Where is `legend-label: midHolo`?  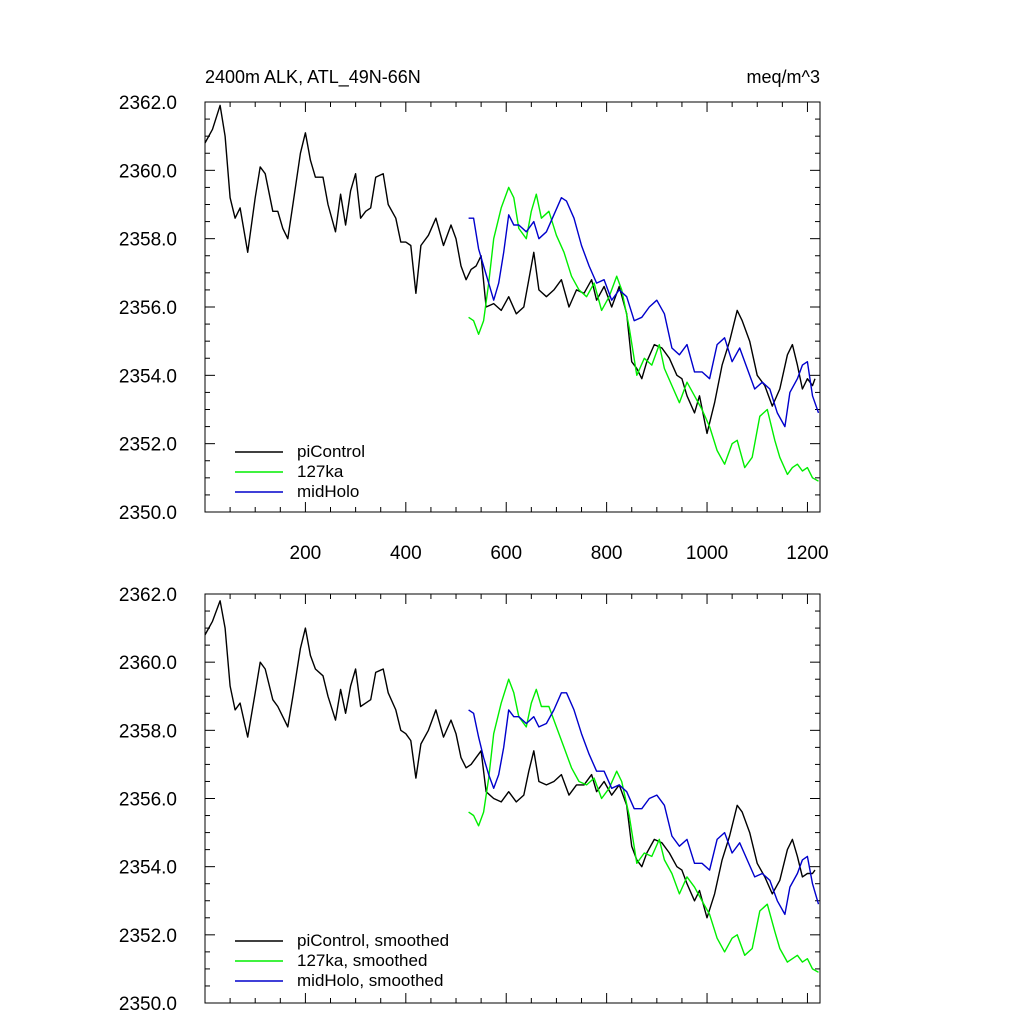 legend-label: midHolo is located at coordinates (328, 491).